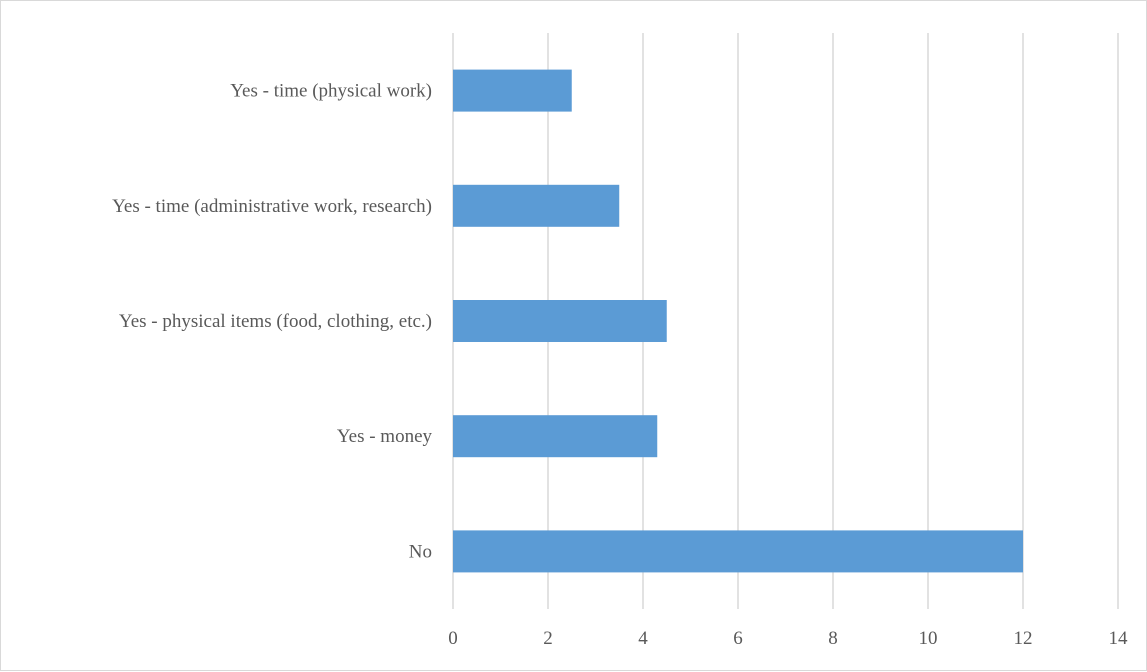  Describe the element at coordinates (385, 436) in the screenshot. I see `category-label: Yes - money` at that location.